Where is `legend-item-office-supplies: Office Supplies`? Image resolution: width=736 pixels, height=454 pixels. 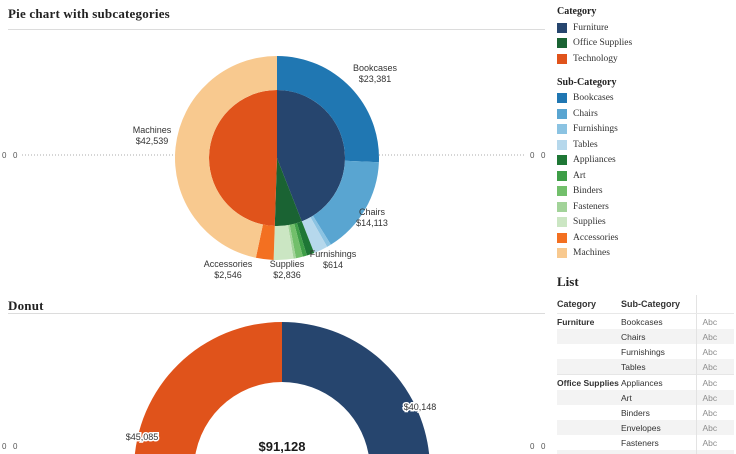 legend-item-office-supplies: Office Supplies is located at coordinates (646, 44).